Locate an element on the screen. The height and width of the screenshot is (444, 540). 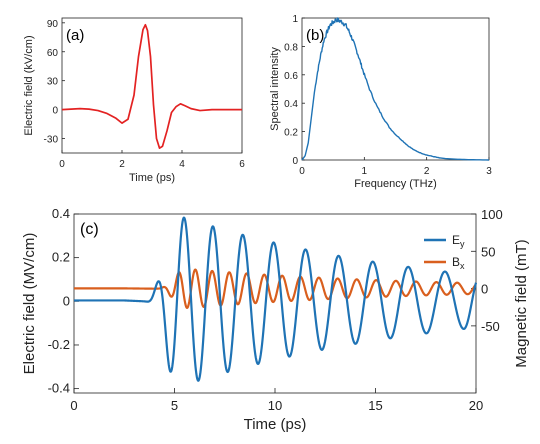
panel-c-xtick-label-0: 0 is located at coordinates (73, 405).